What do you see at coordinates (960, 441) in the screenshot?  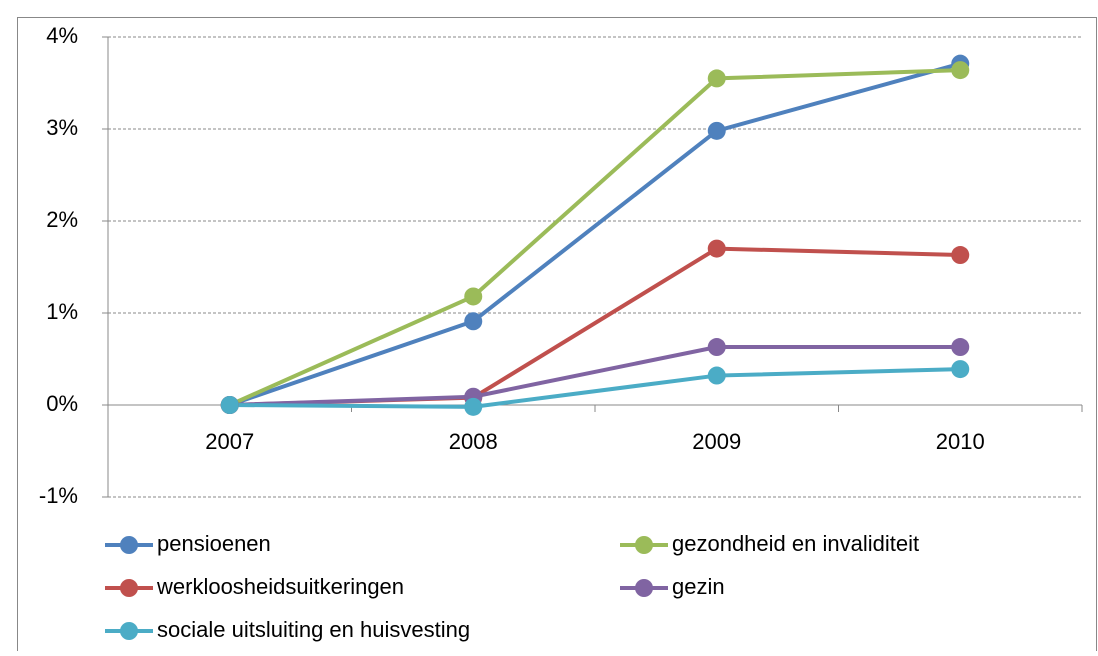 I see `x-tick-label: 2010` at bounding box center [960, 441].